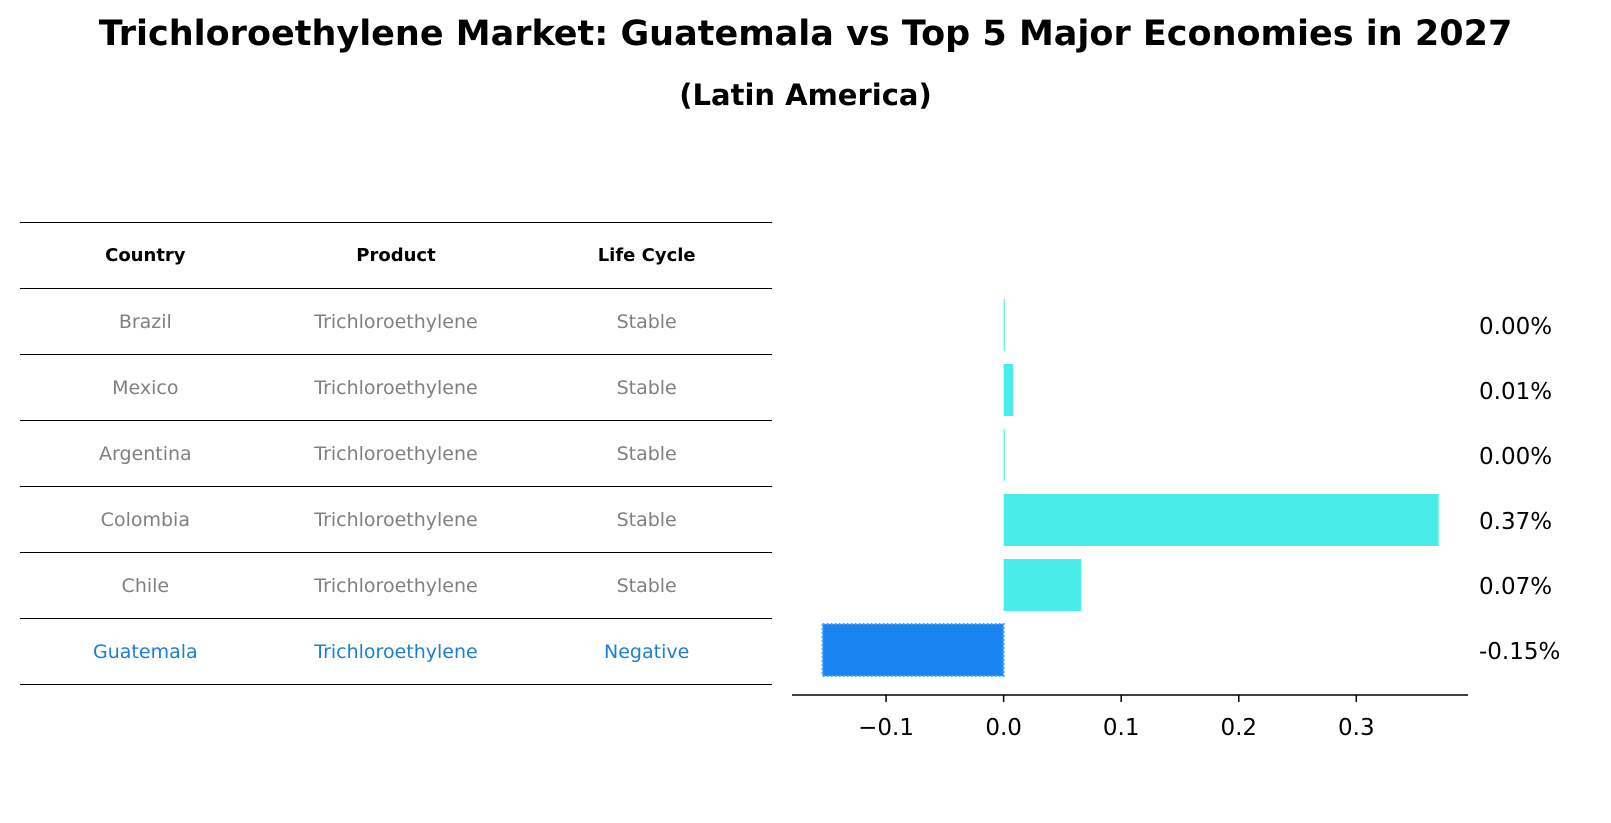 The image size is (1611, 823). What do you see at coordinates (913, 650) in the screenshot?
I see `bar-guatemala` at bounding box center [913, 650].